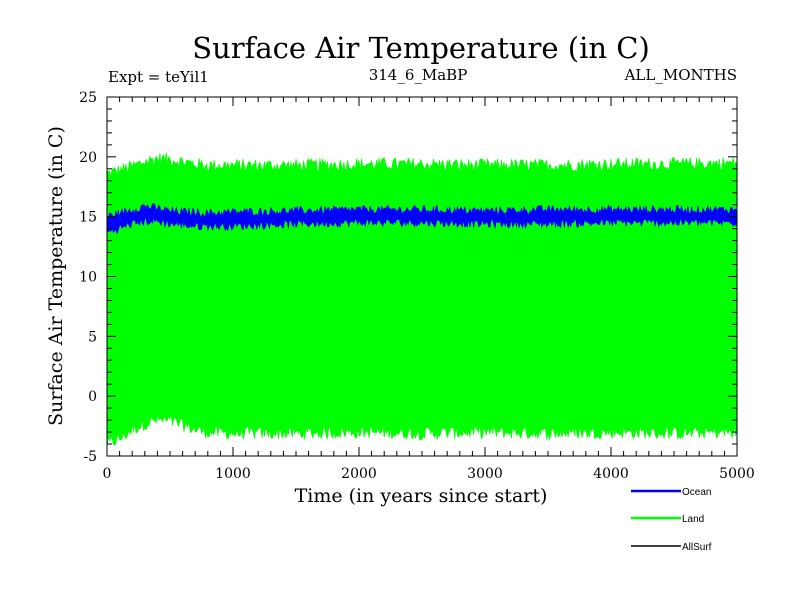 Image resolution: width=800 pixels, height=600 pixels. Describe the element at coordinates (88, 98) in the screenshot. I see `y-tick-label: 25` at that location.